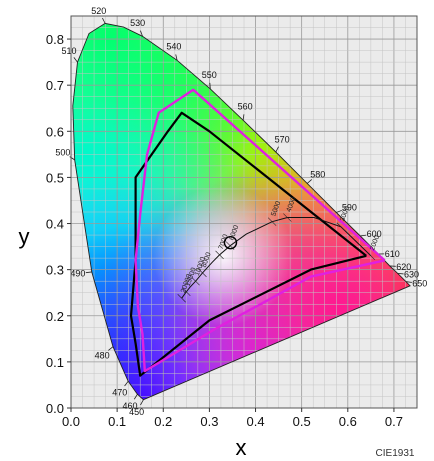 The image size is (434, 461). Describe the element at coordinates (62, 152) in the screenshot. I see `wavelength-label: 500` at that location.